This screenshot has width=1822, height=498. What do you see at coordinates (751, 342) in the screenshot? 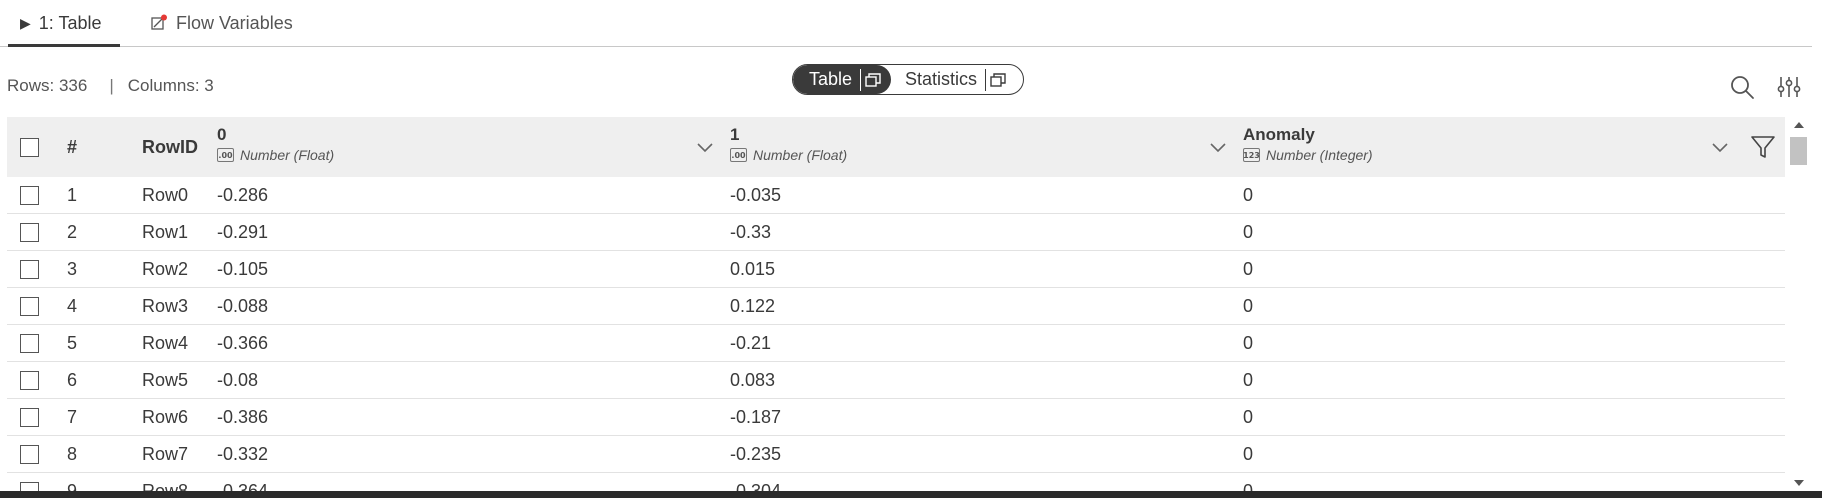
I see `cell-column-1: -0.21` at bounding box center [751, 342].